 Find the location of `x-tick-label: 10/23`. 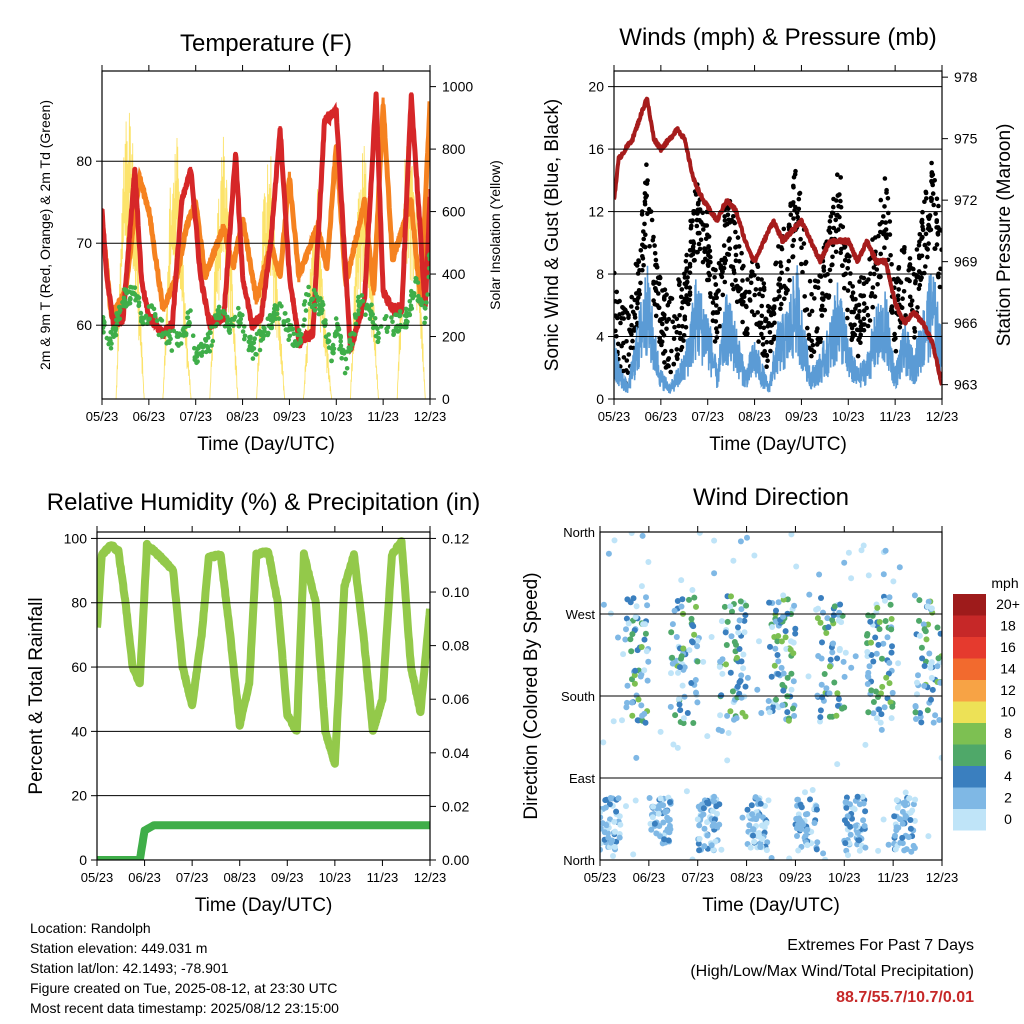

x-tick-label: 10/23 is located at coordinates (848, 416).